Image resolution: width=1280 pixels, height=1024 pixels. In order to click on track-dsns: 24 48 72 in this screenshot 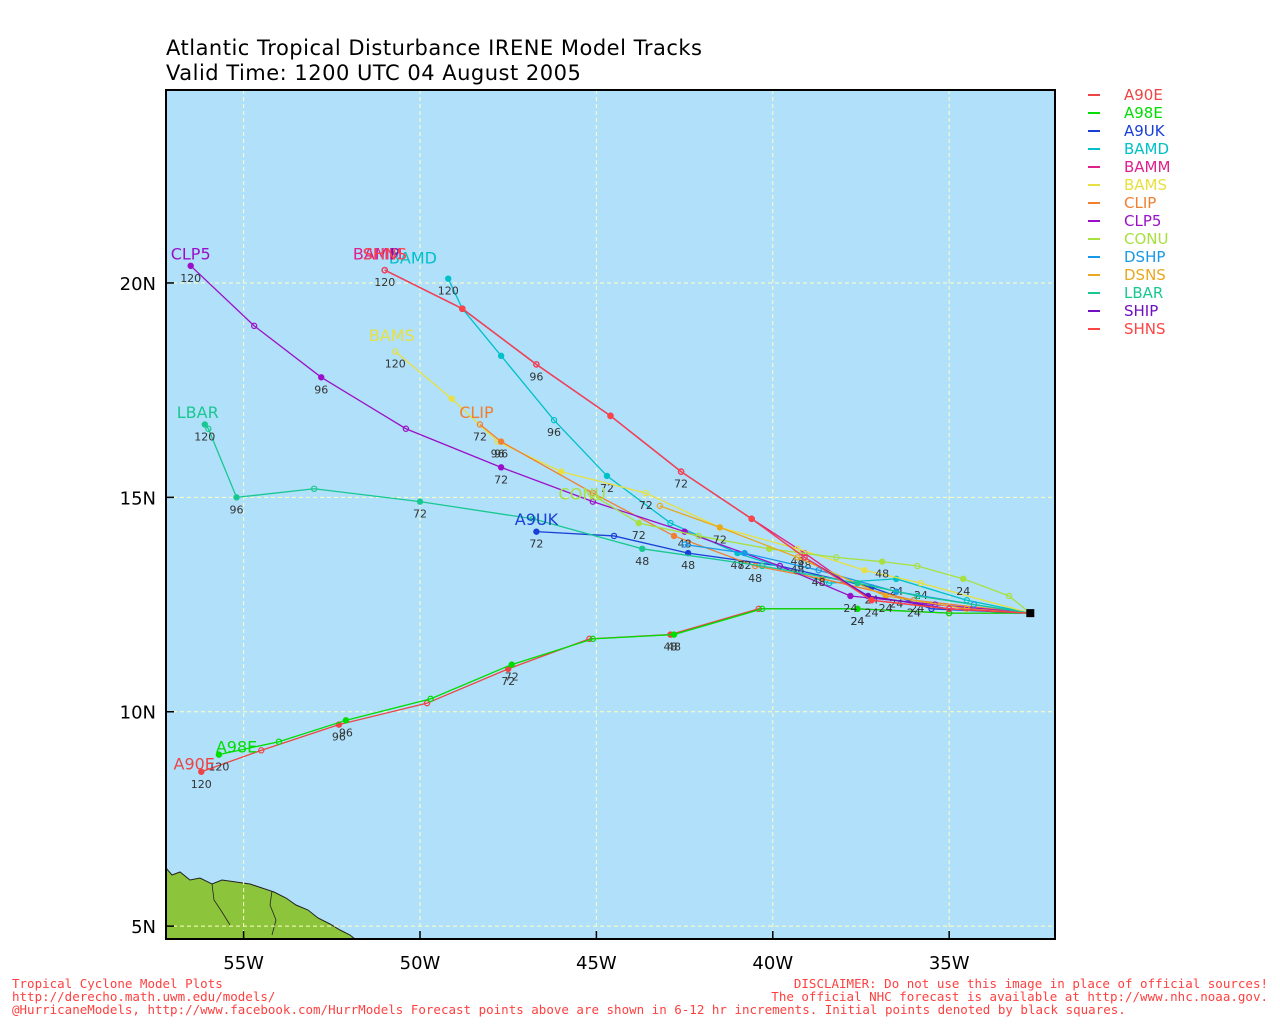, I will do `click(843, 558)`.